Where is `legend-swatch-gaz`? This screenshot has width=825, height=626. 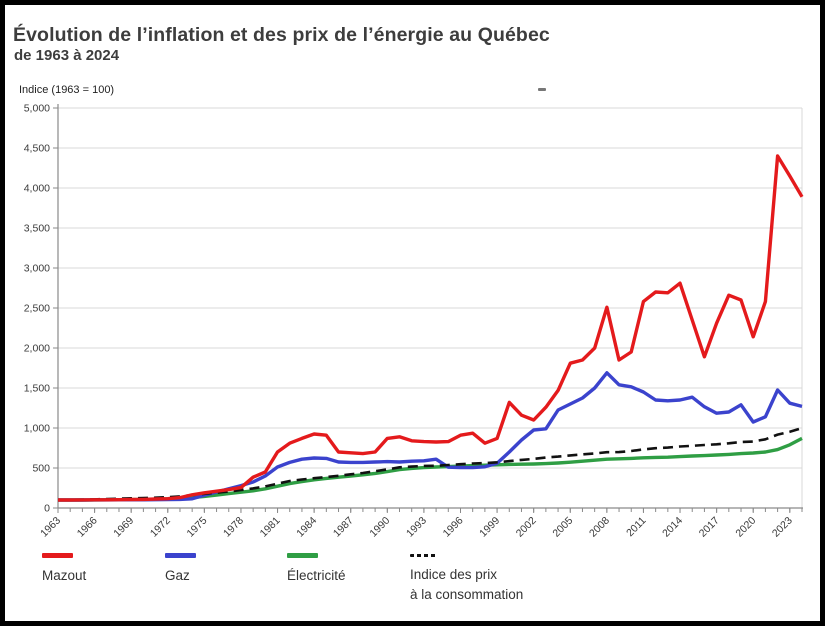 legend-swatch-gaz is located at coordinates (180, 555).